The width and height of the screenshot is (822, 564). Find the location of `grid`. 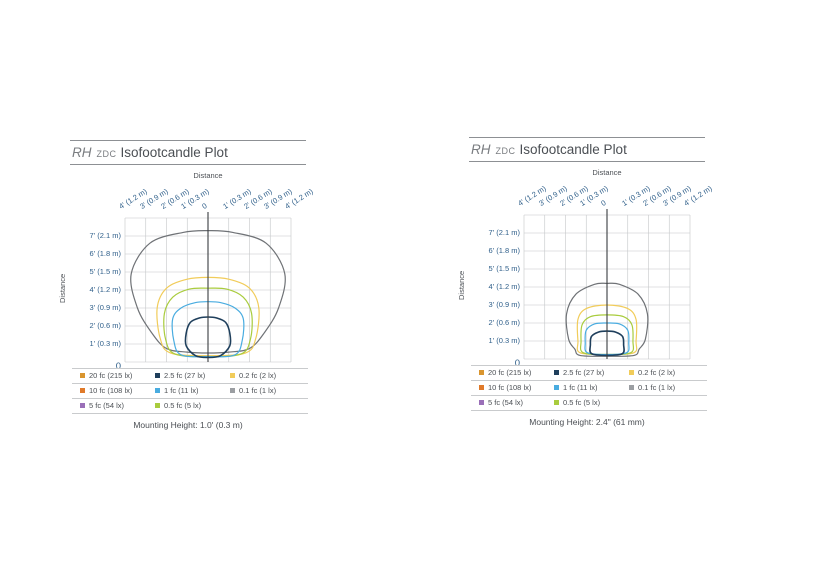

grid is located at coordinates (208, 290).